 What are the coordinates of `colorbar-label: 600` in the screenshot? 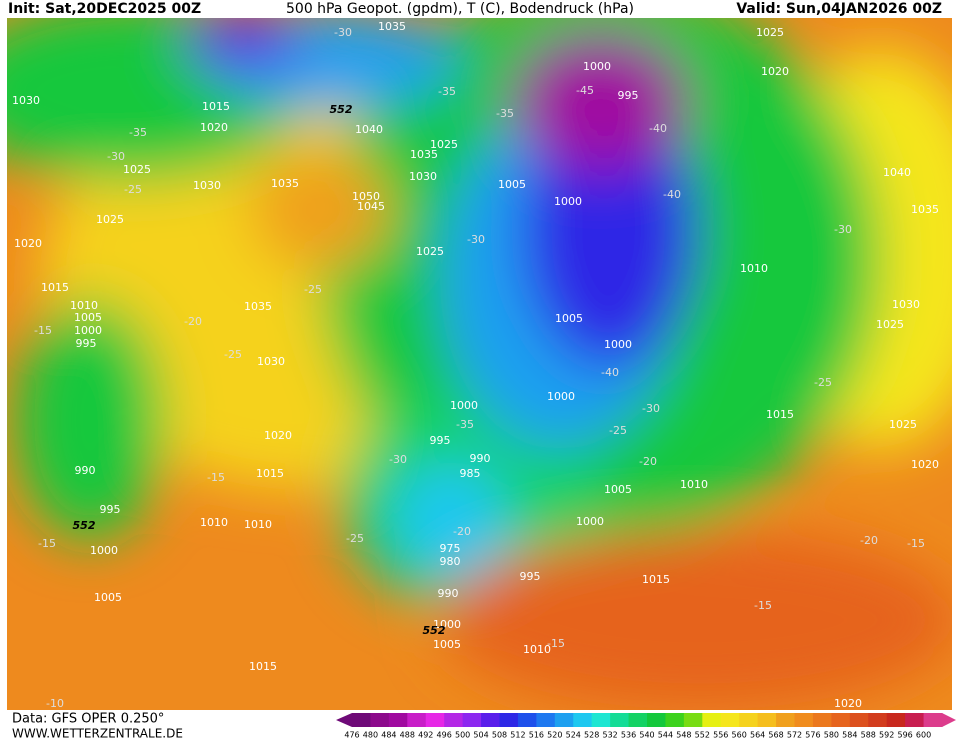 It's located at (923, 735).